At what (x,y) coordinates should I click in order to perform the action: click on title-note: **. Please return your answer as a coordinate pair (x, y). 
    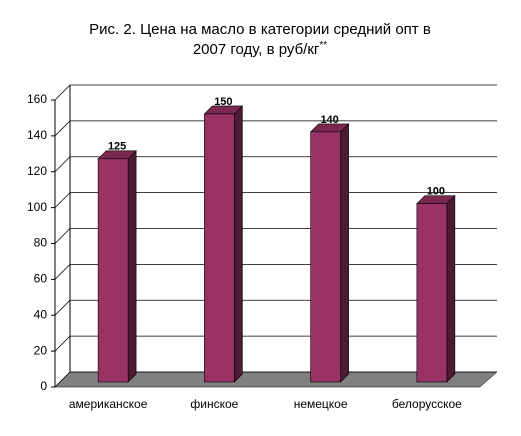
    Looking at the image, I should click on (323, 45).